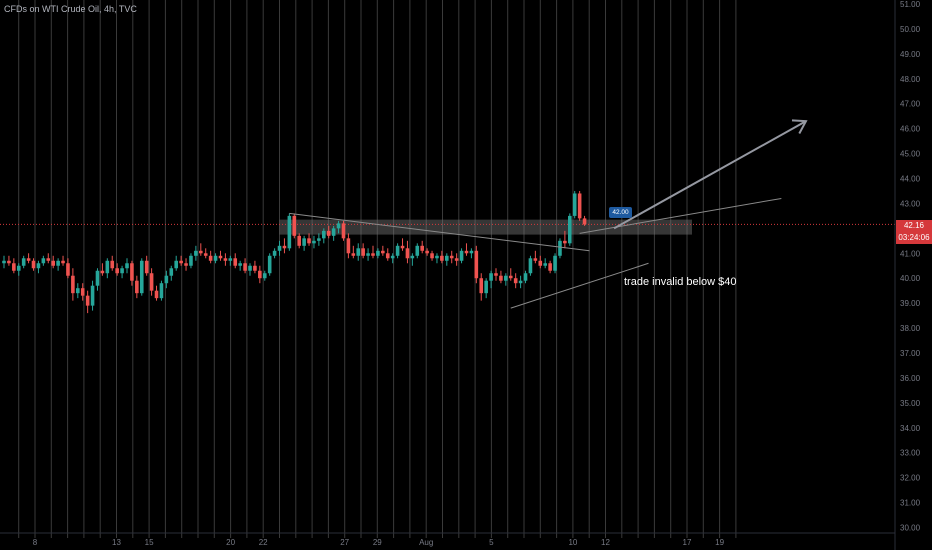  Describe the element at coordinates (910, 4) in the screenshot. I see `price-tick-label: 51.00` at that location.